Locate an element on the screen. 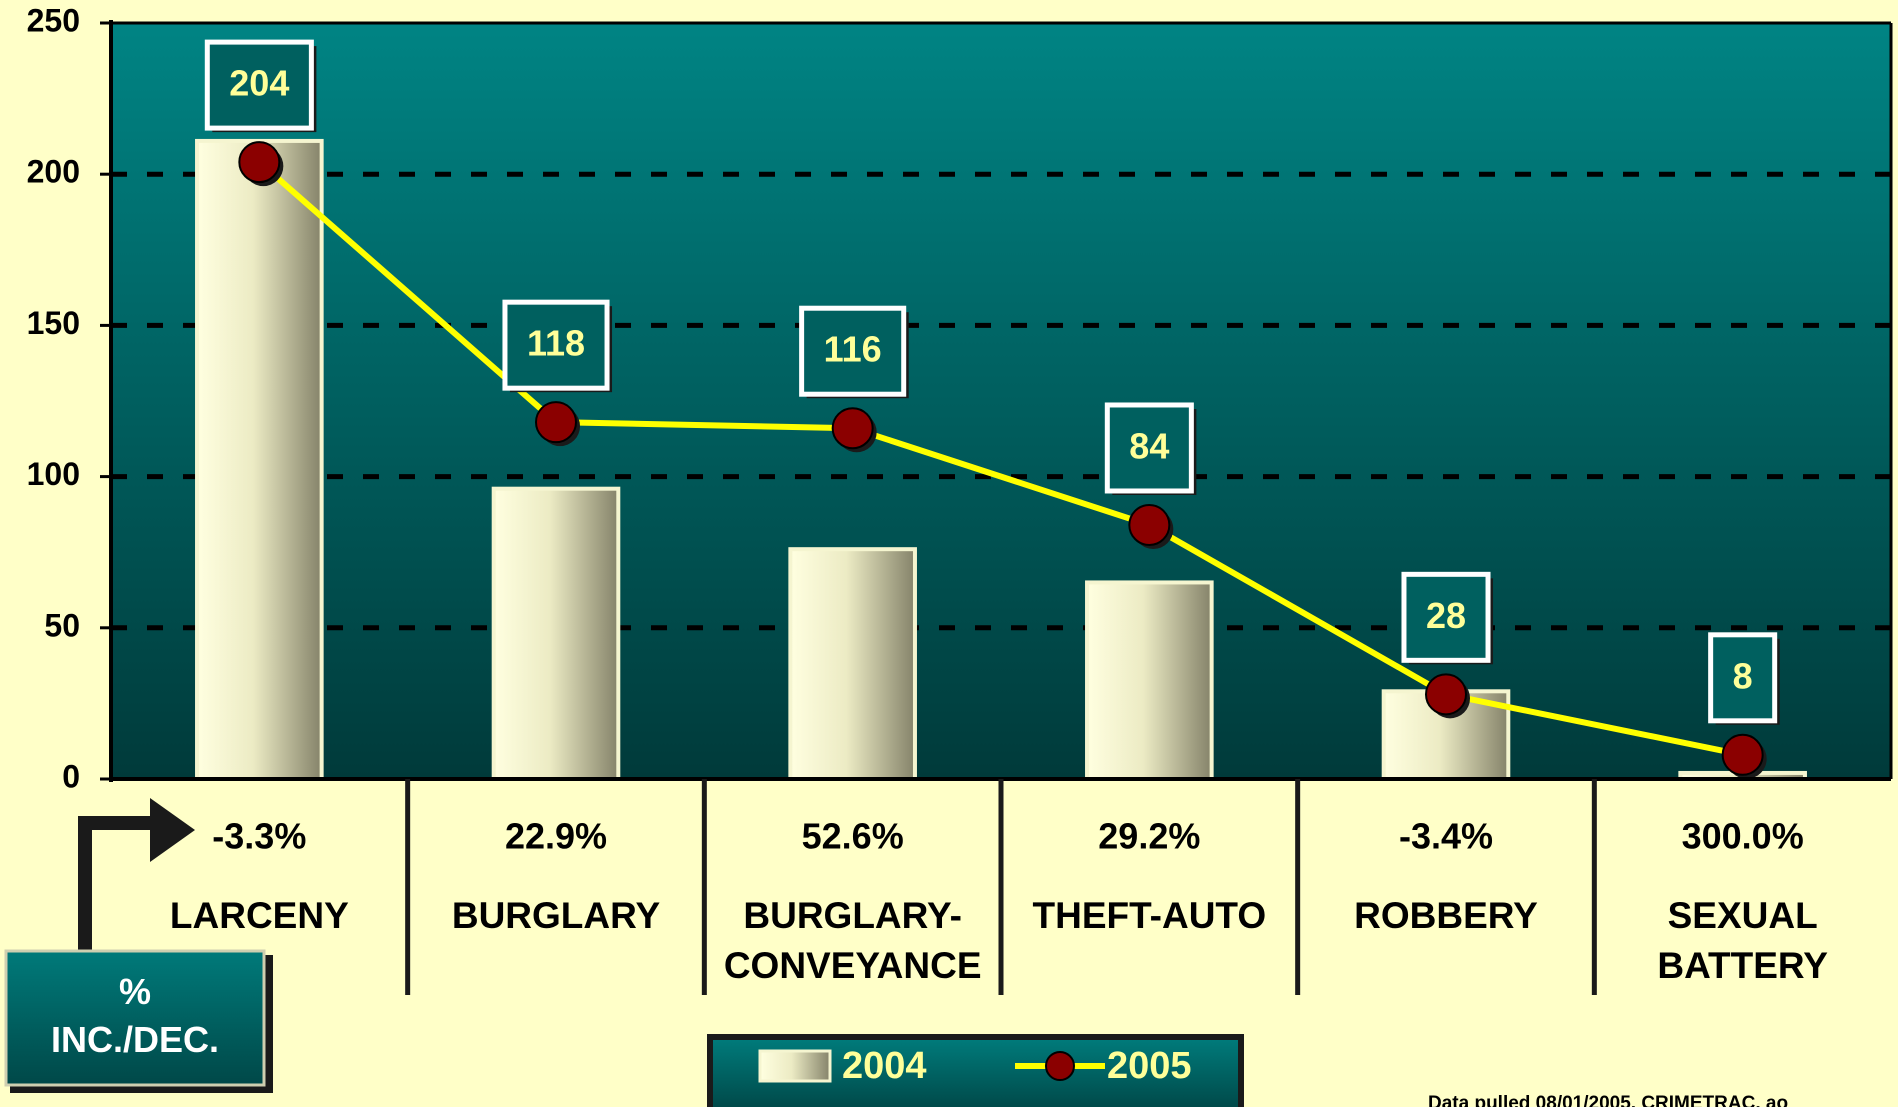 This screenshot has height=1107, width=1898. x-tick-label: SEXUAL BATTERY is located at coordinates (1742, 940).